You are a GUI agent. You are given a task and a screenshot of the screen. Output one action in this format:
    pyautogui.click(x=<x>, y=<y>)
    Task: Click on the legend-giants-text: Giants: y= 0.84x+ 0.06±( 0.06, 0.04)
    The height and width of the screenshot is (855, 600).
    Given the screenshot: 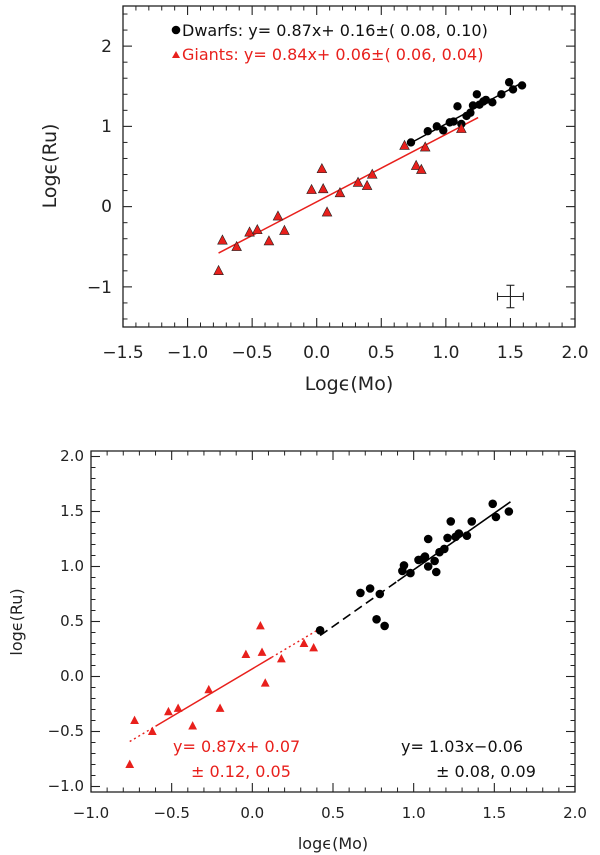 What is the action you would take?
    pyautogui.click(x=332, y=54)
    